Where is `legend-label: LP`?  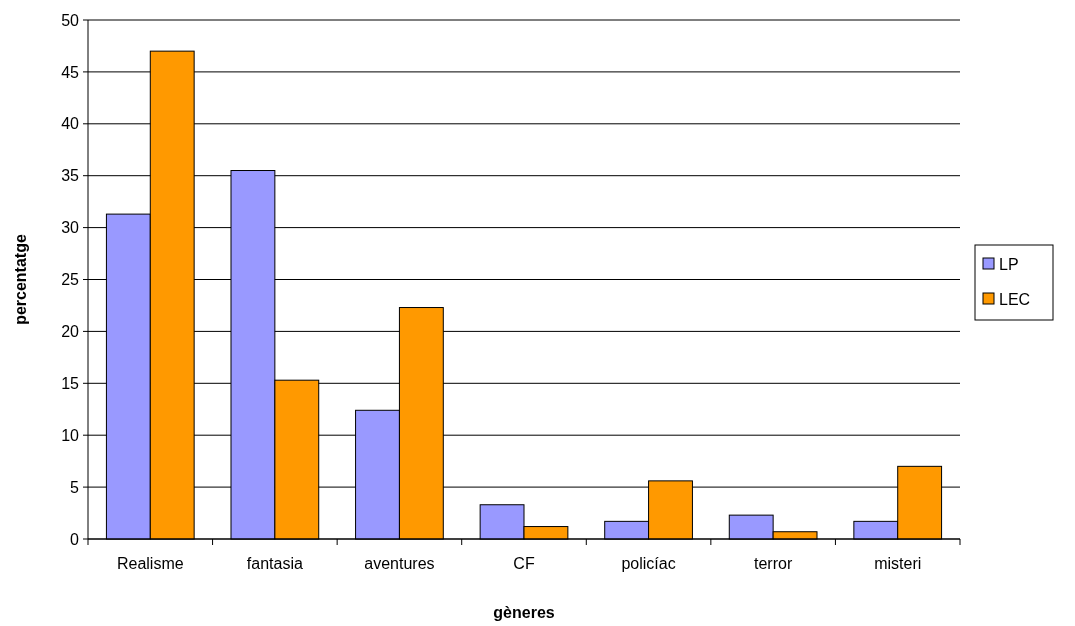 legend-label: LP is located at coordinates (1009, 264).